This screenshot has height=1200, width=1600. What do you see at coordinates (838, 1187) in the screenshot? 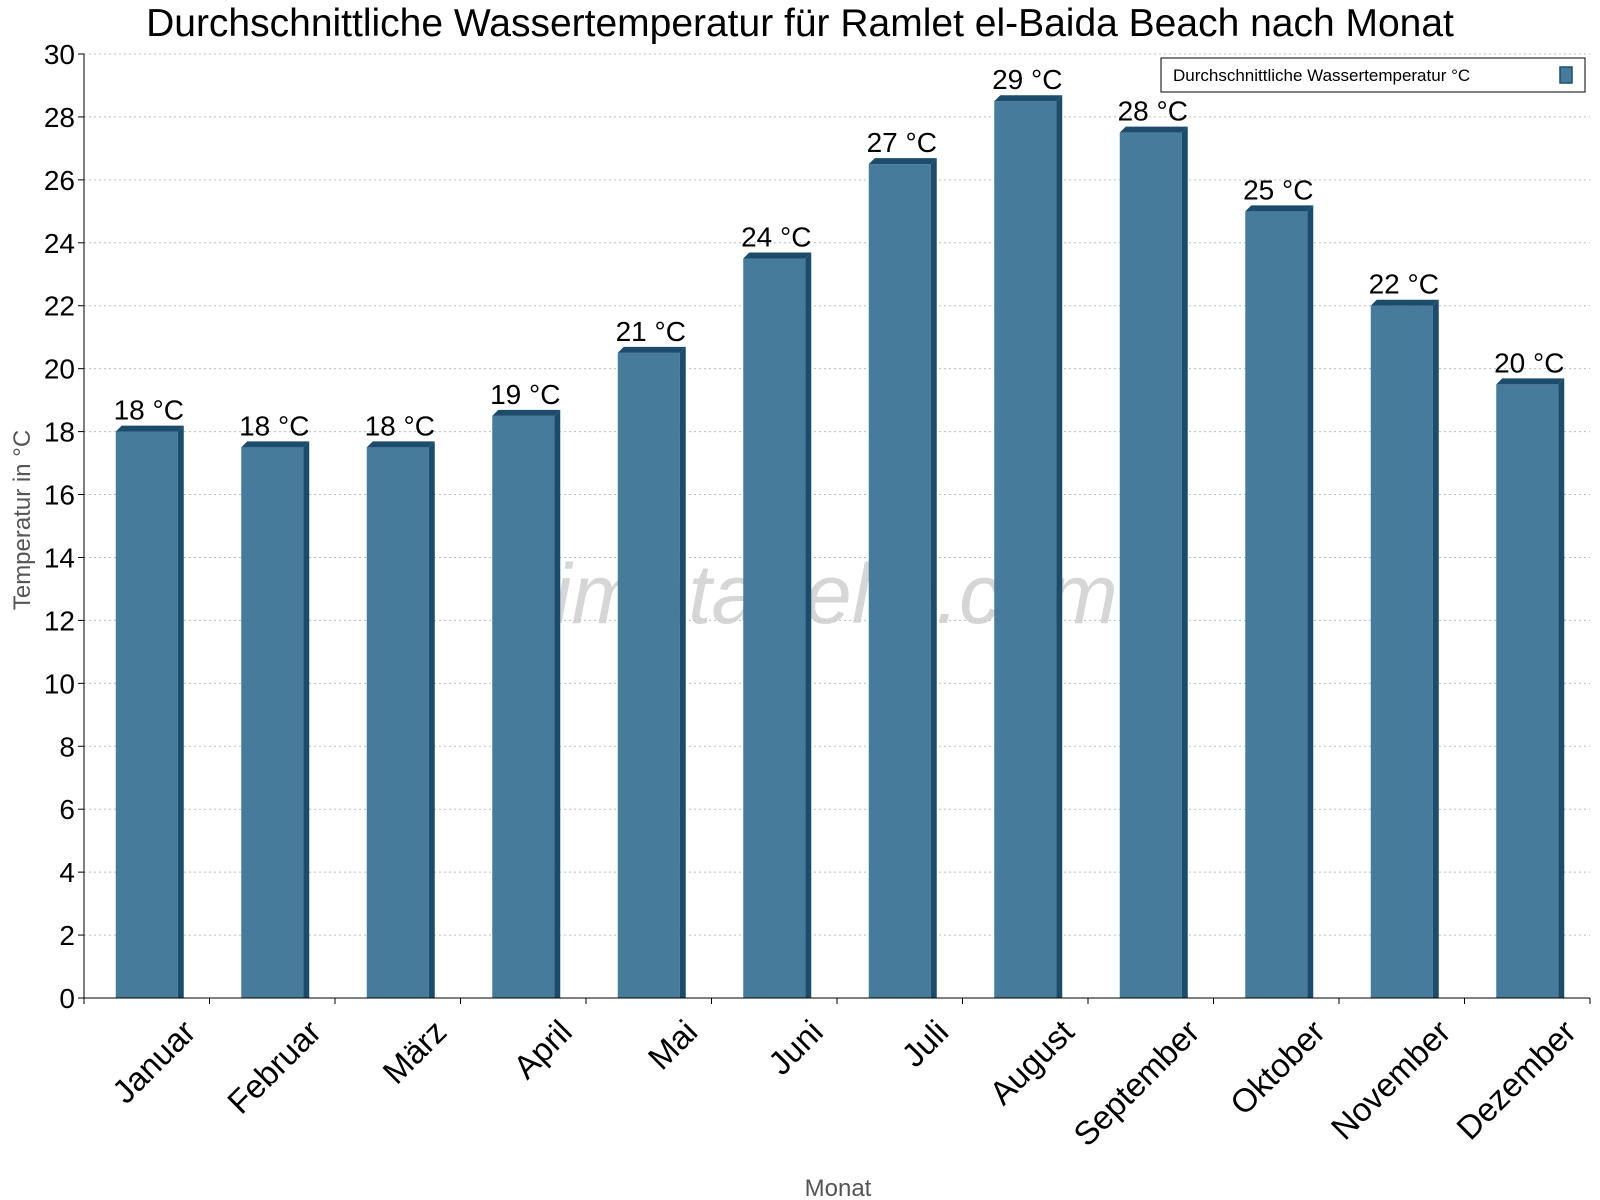
I see `x-axis-title: Monat` at bounding box center [838, 1187].